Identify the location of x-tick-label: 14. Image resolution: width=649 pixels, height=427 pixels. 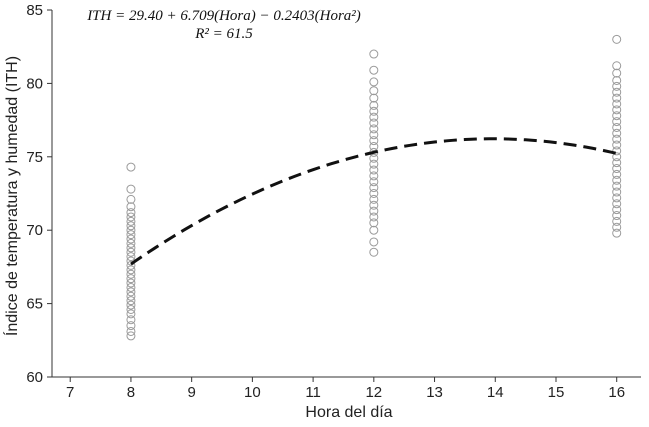
(495, 392).